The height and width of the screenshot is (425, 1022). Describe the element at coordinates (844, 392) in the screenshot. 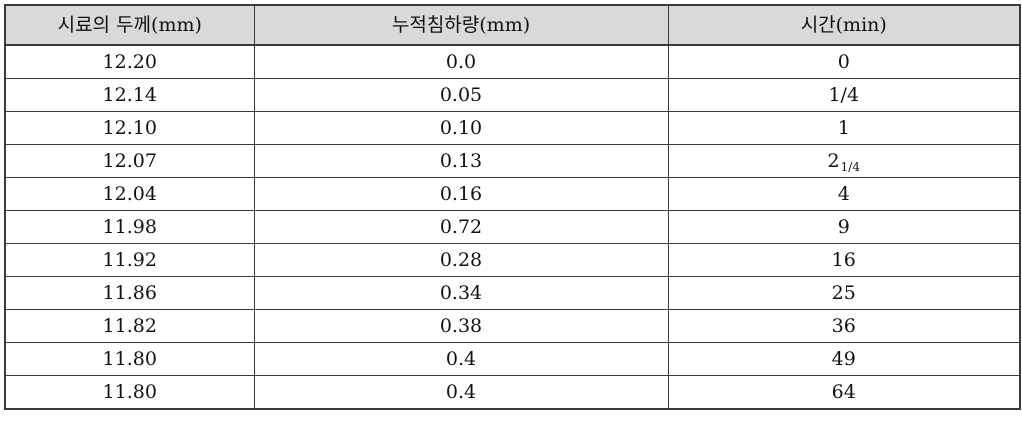

I see `cell-time: 64` at that location.